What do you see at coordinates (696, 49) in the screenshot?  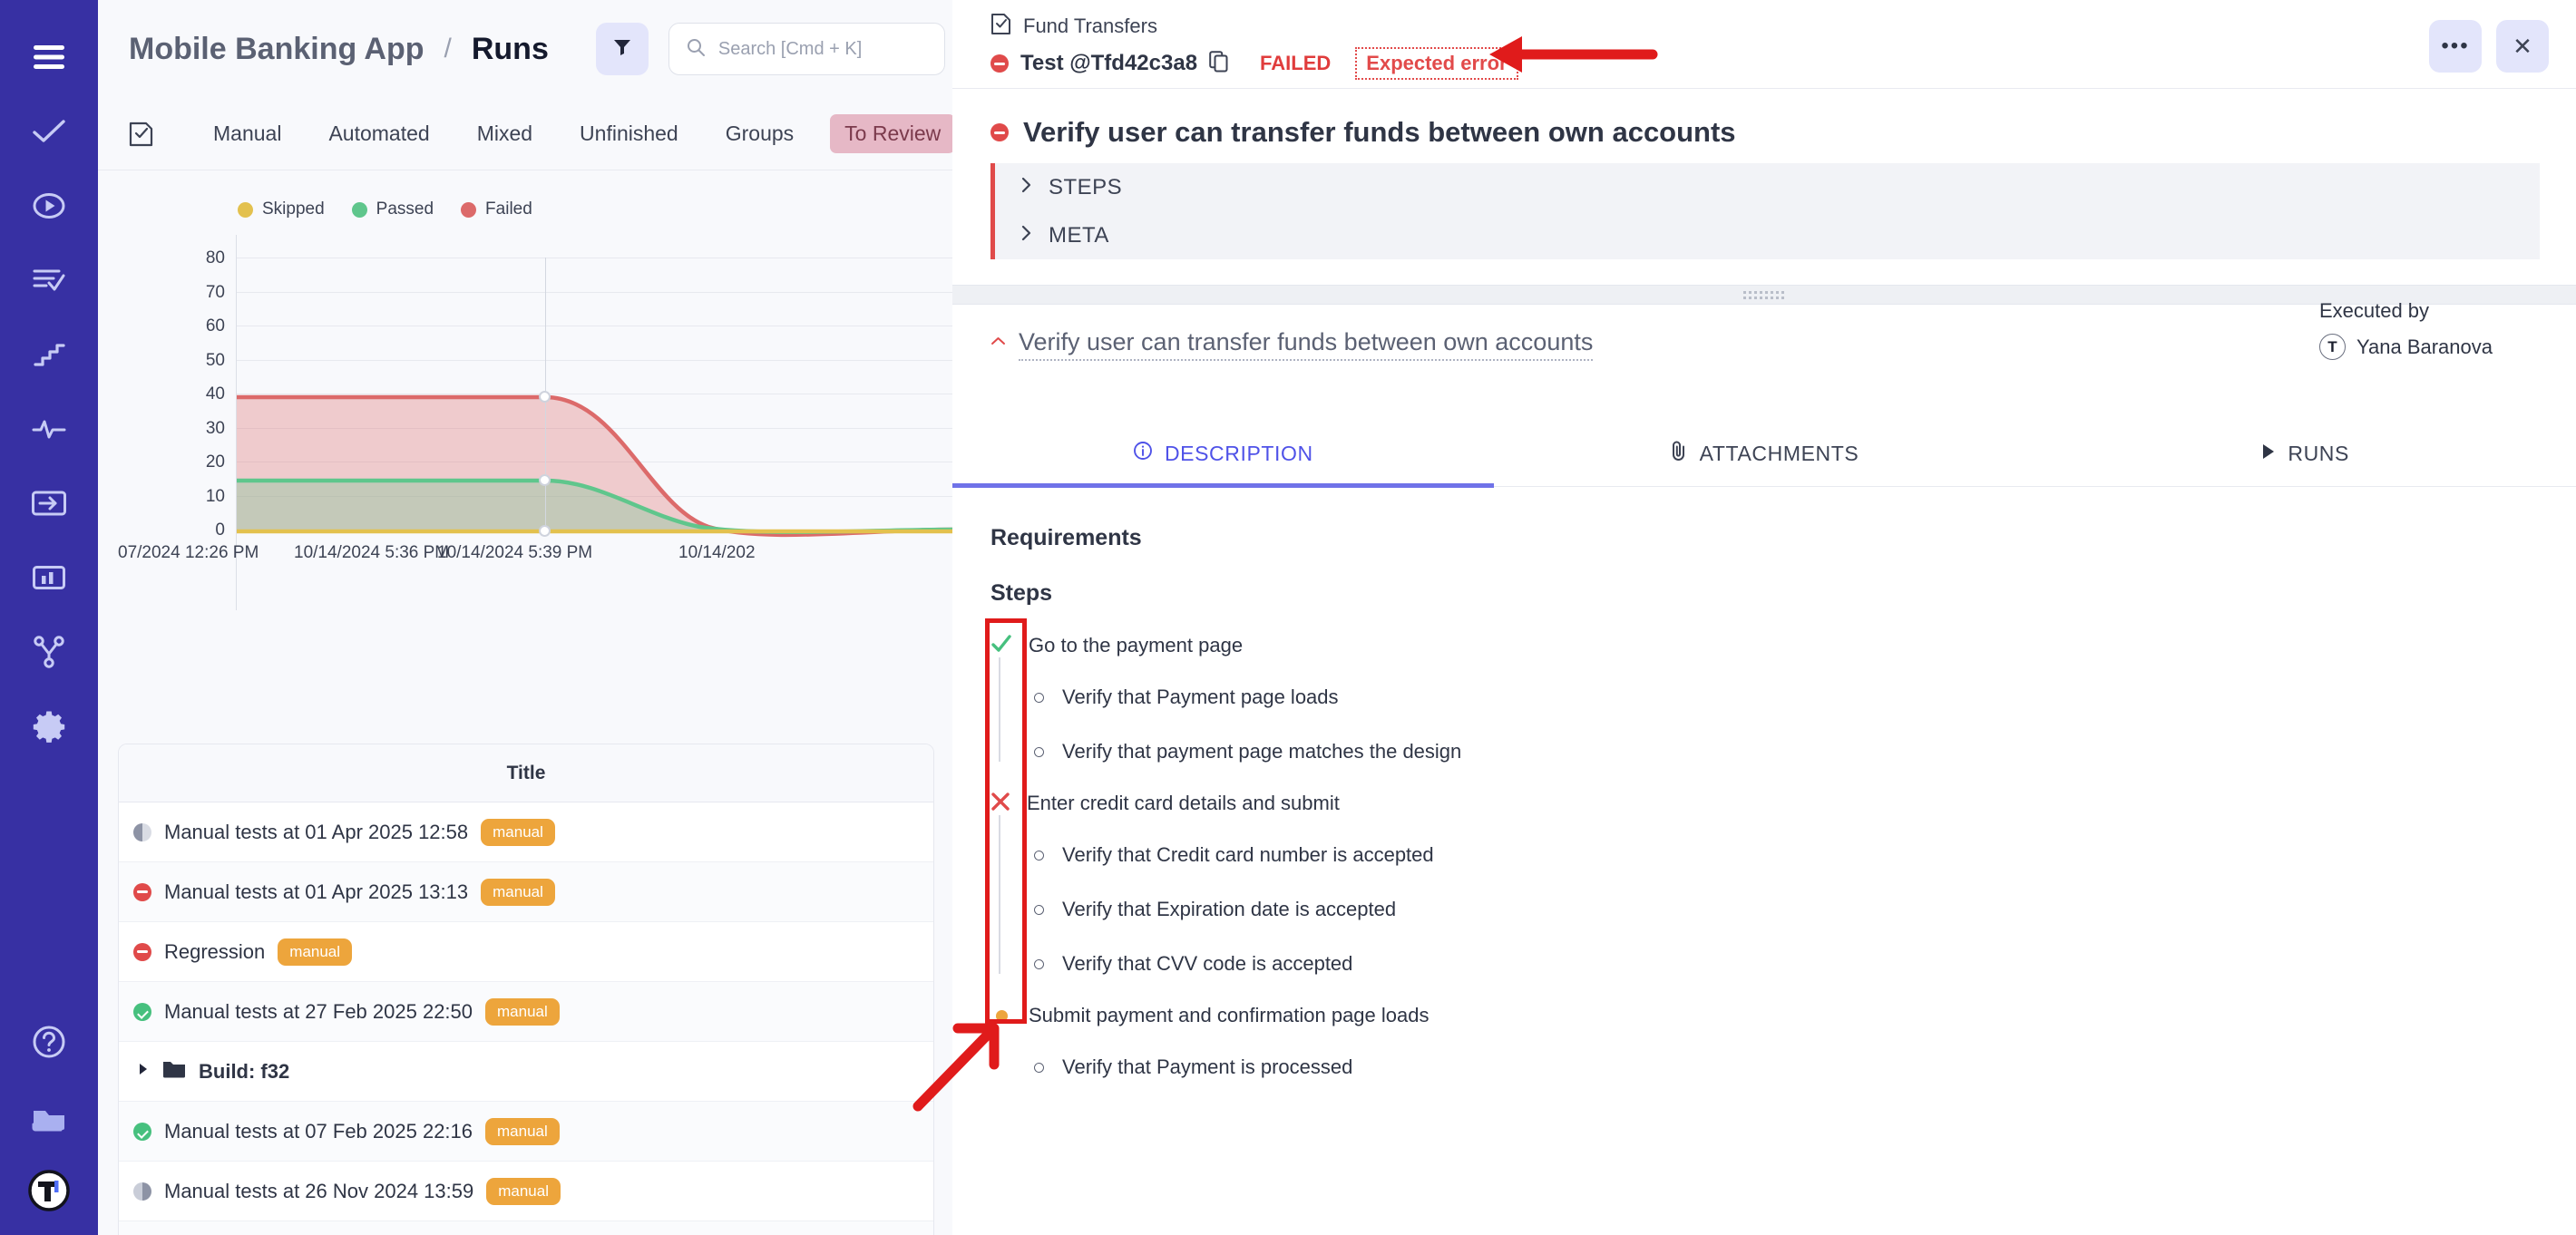 I see `search-icon` at bounding box center [696, 49].